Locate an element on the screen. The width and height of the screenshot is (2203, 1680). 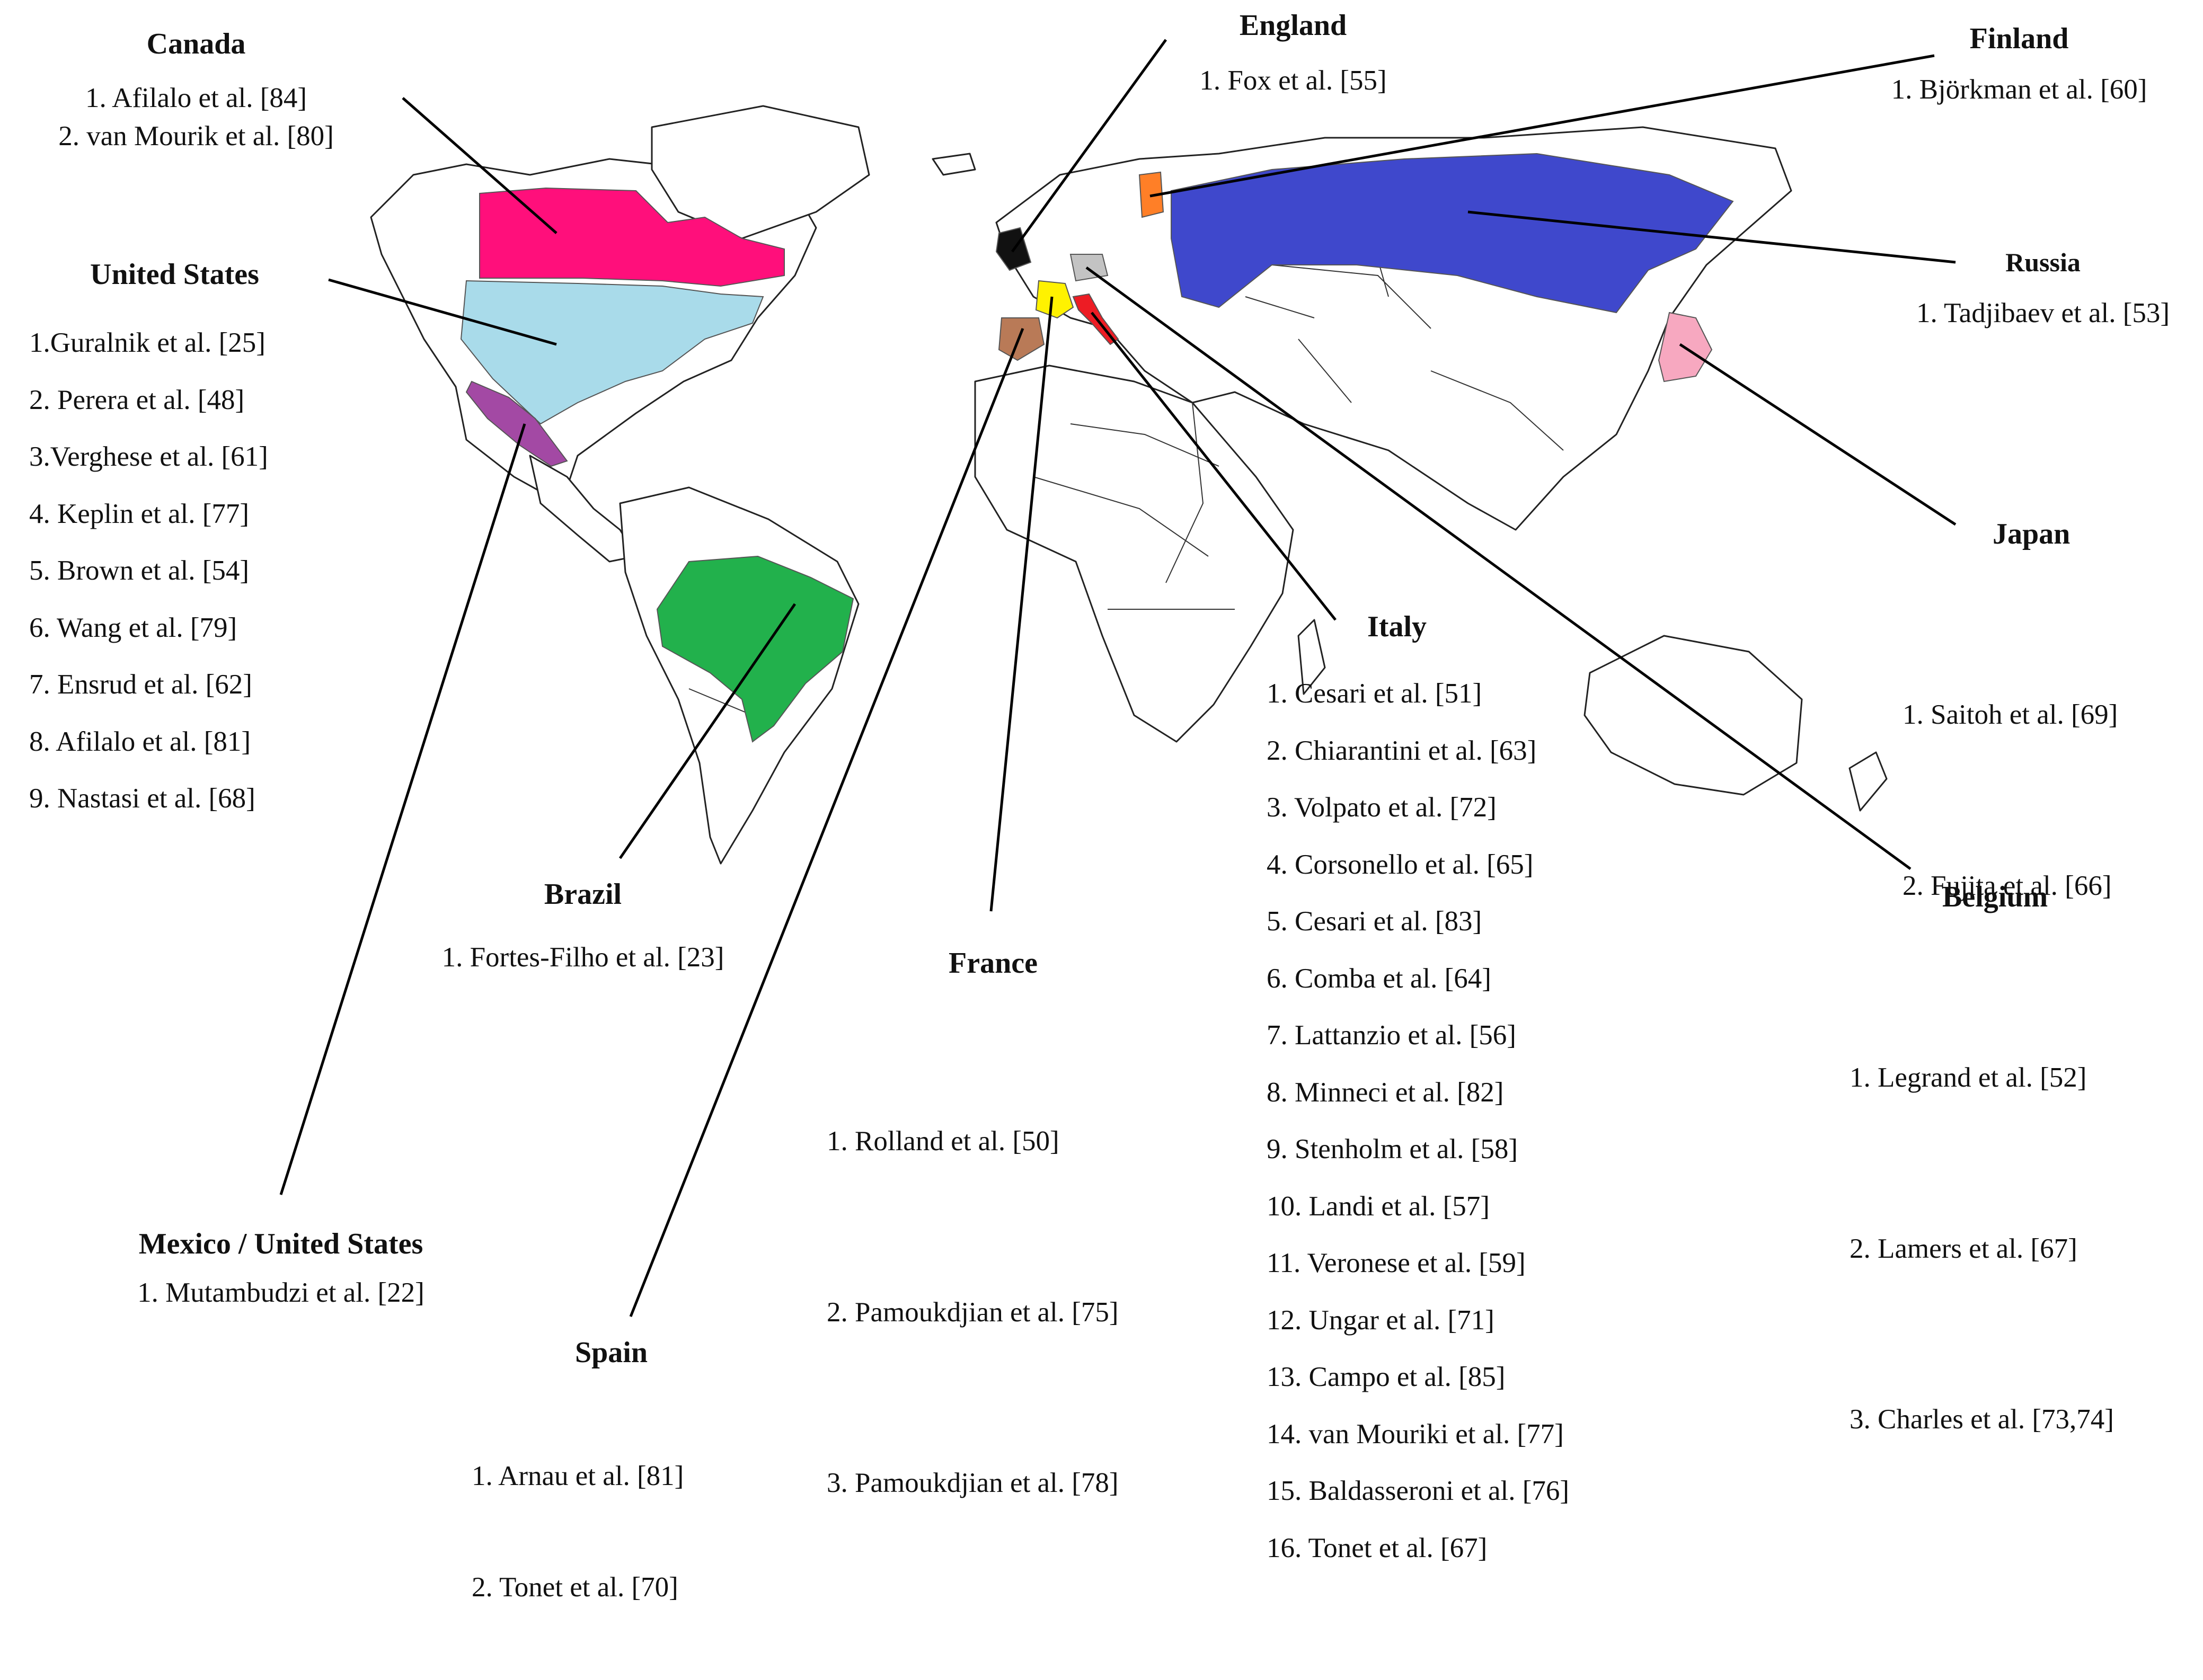
study-item: 6. Comba et al. [64] is located at coordinates (1379, 979).